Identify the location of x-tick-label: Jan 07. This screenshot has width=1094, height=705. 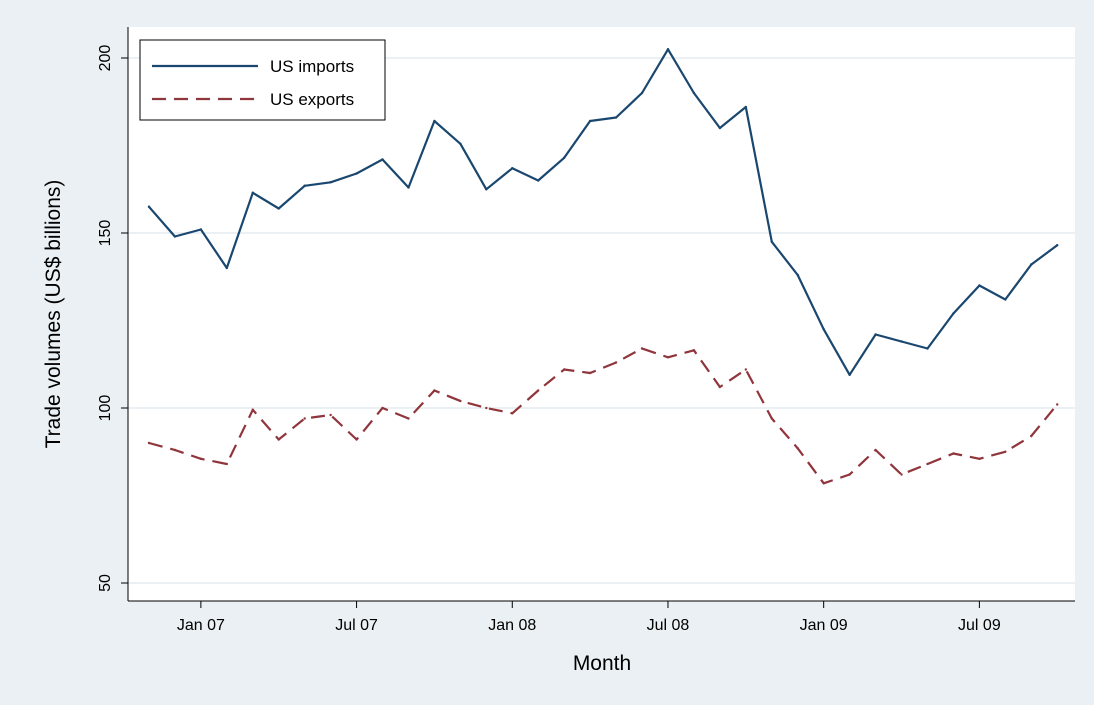
(201, 625).